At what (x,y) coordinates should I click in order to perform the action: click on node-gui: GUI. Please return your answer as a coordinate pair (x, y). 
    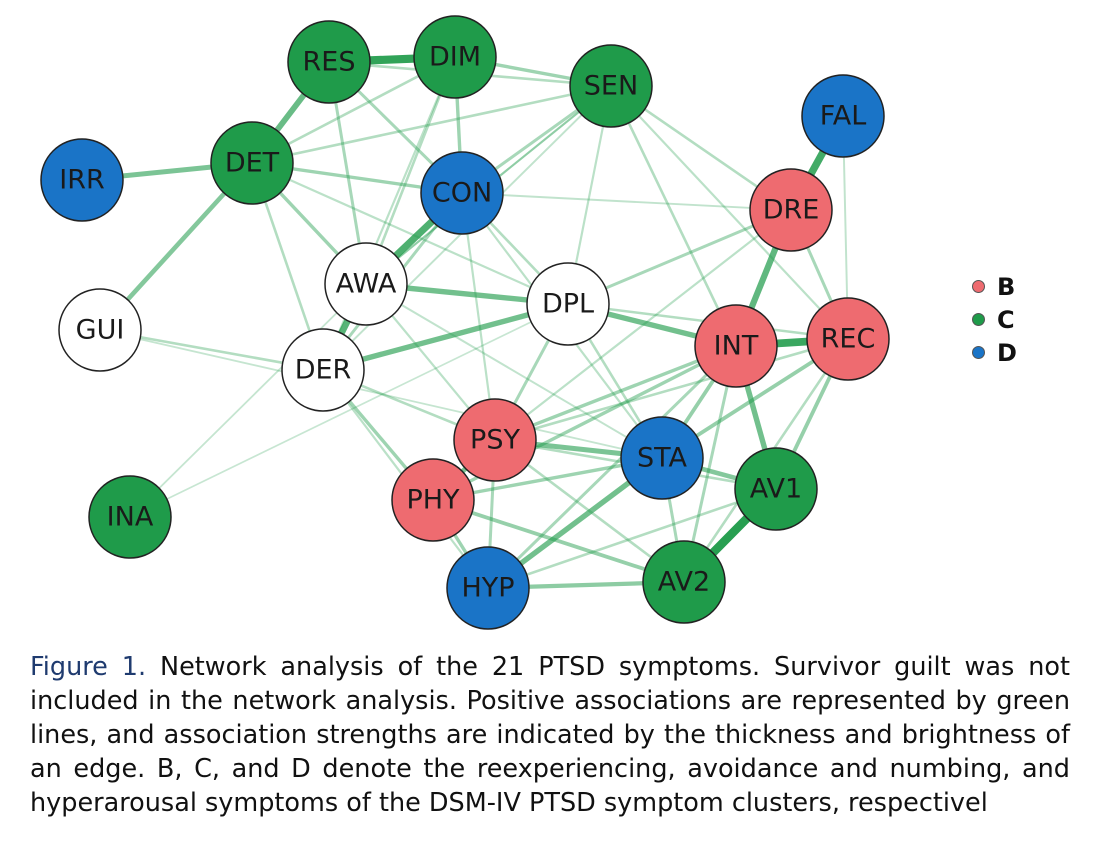
    Looking at the image, I should click on (100, 330).